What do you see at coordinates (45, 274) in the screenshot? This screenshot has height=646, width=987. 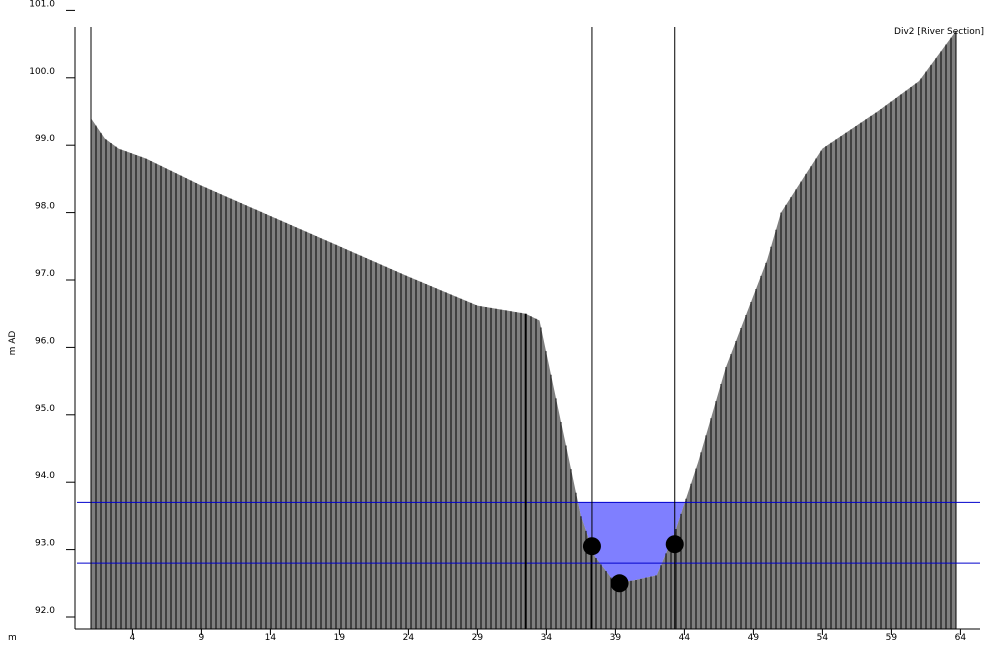 I see `y-tick-label: 97.0` at bounding box center [45, 274].